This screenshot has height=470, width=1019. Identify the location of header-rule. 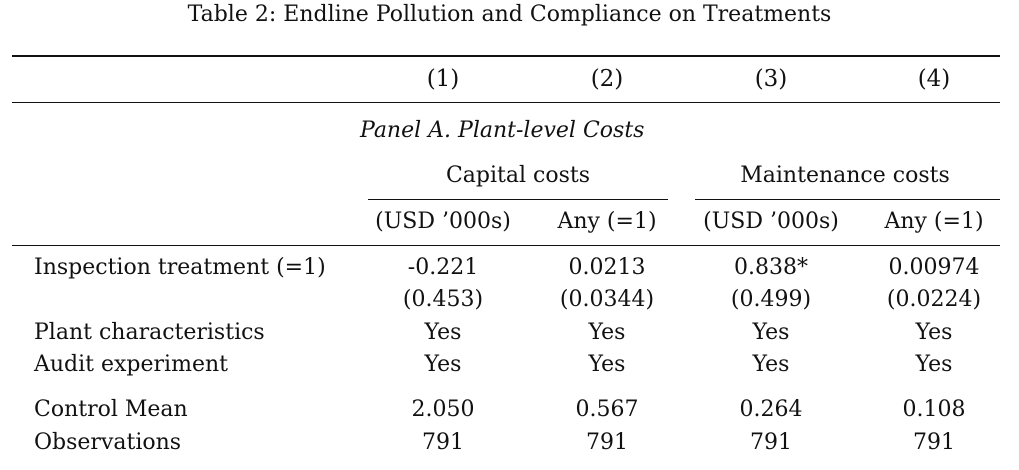
(506, 102).